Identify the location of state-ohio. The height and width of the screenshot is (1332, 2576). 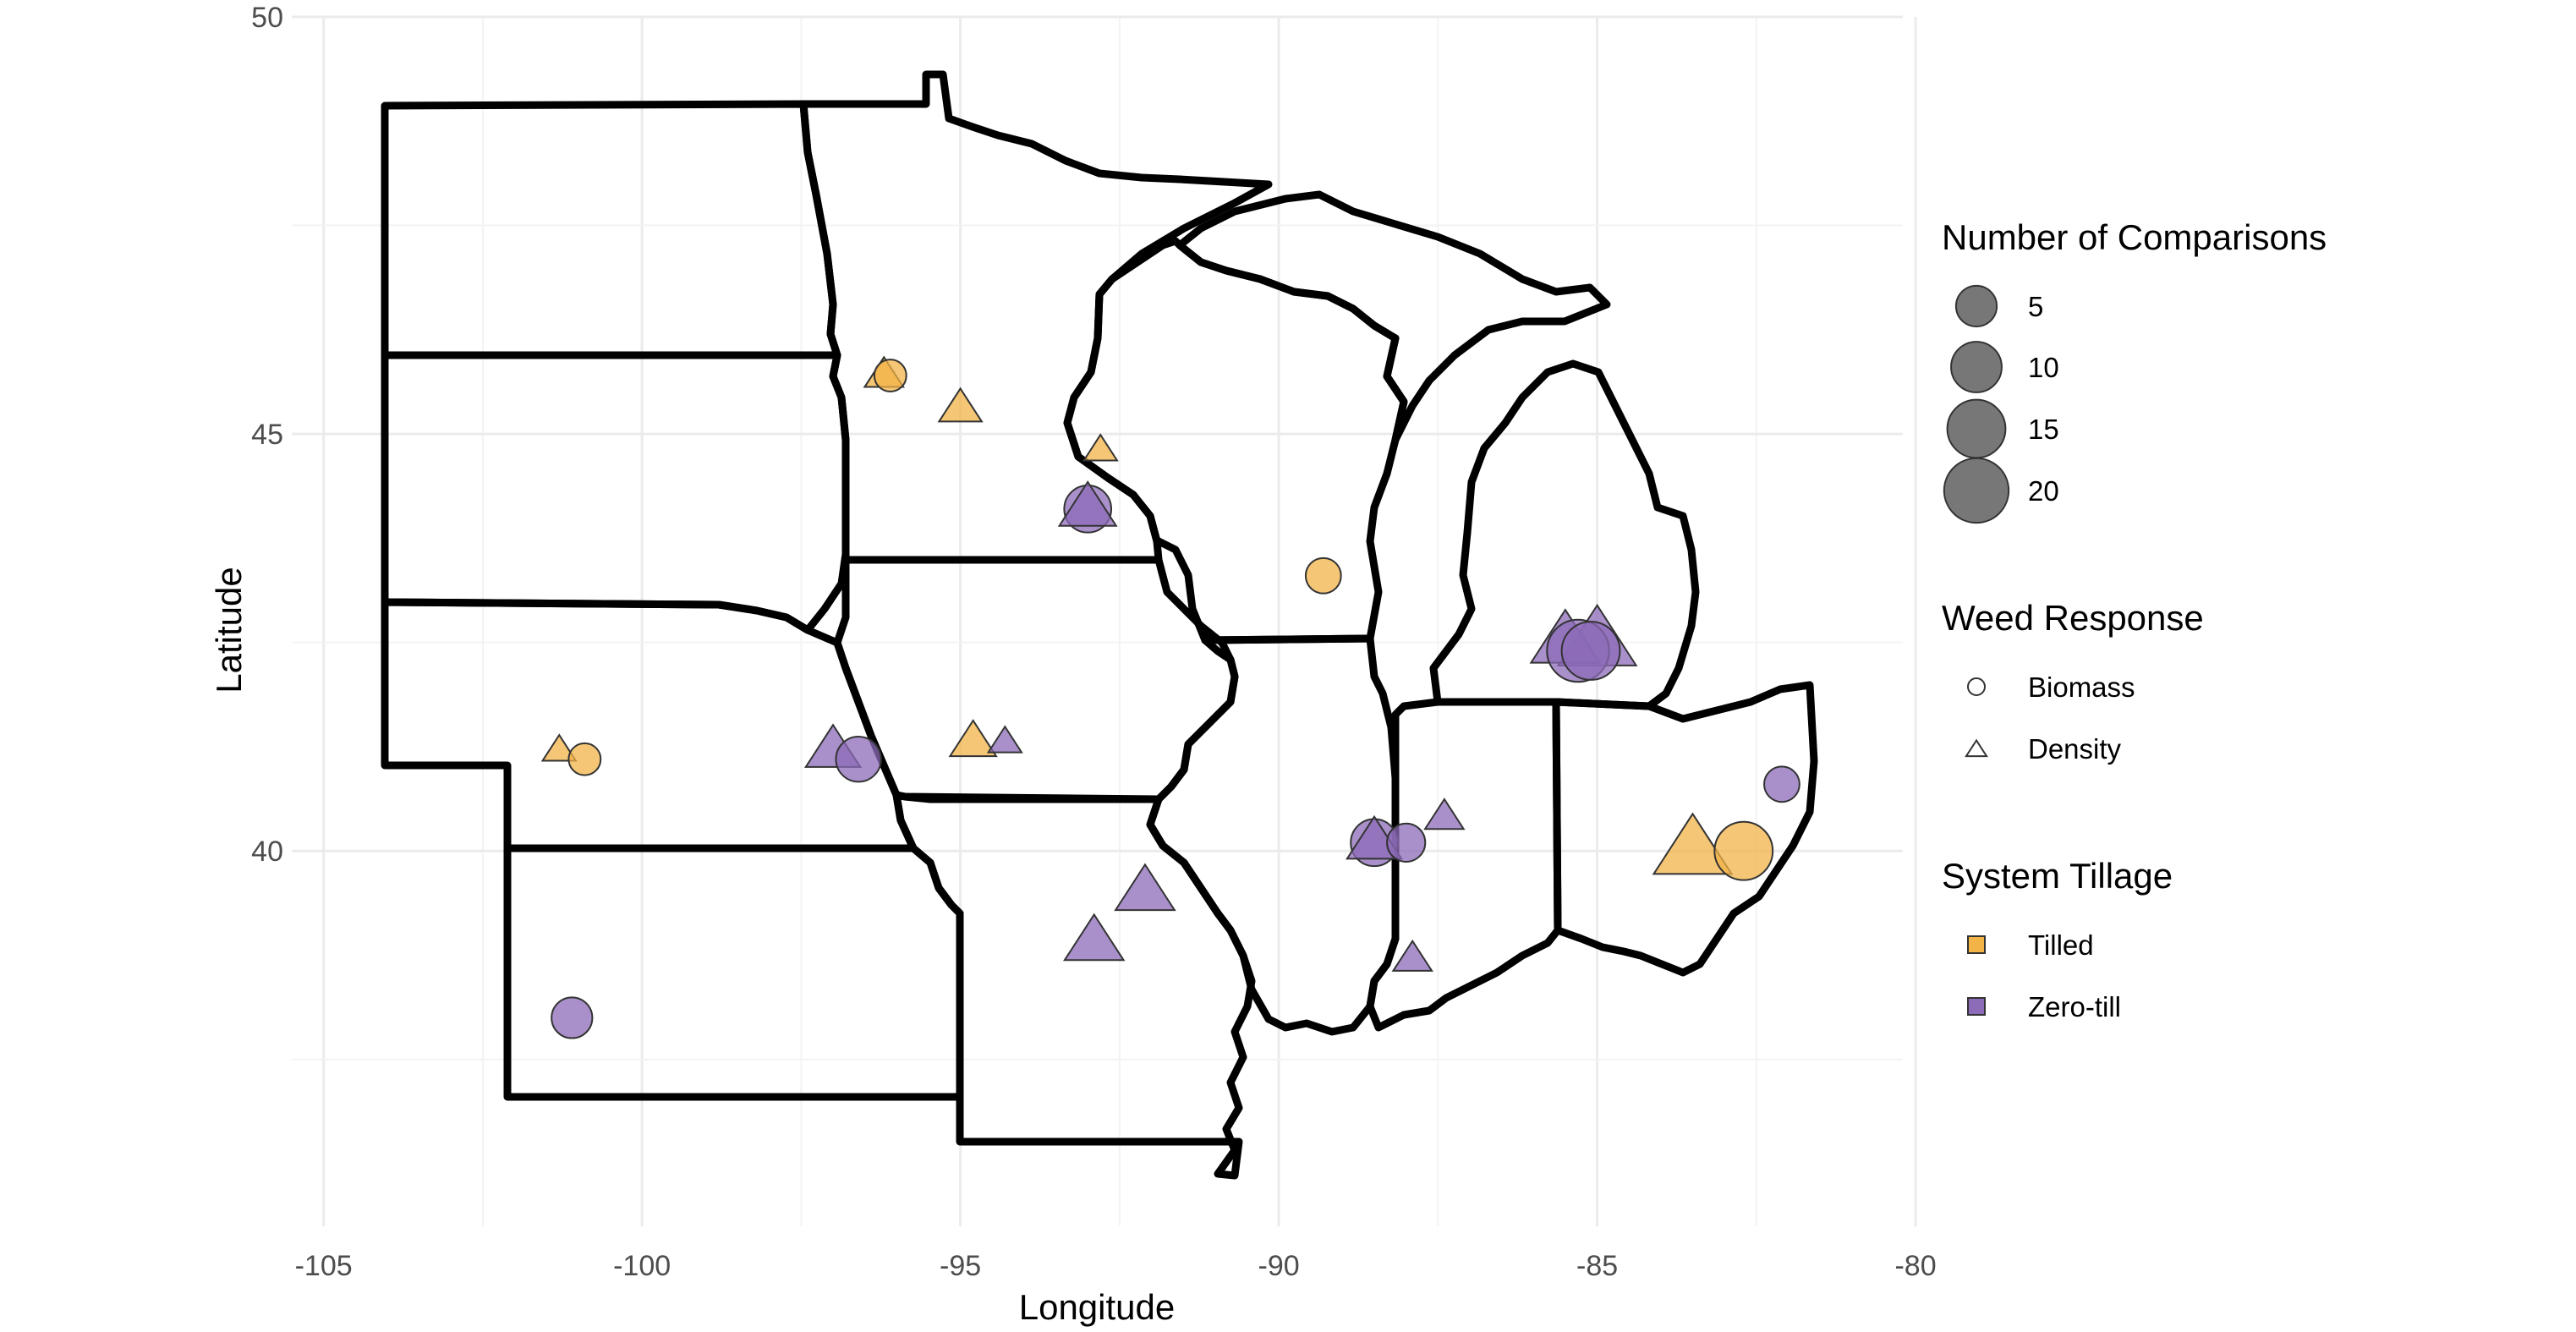
(1685, 829).